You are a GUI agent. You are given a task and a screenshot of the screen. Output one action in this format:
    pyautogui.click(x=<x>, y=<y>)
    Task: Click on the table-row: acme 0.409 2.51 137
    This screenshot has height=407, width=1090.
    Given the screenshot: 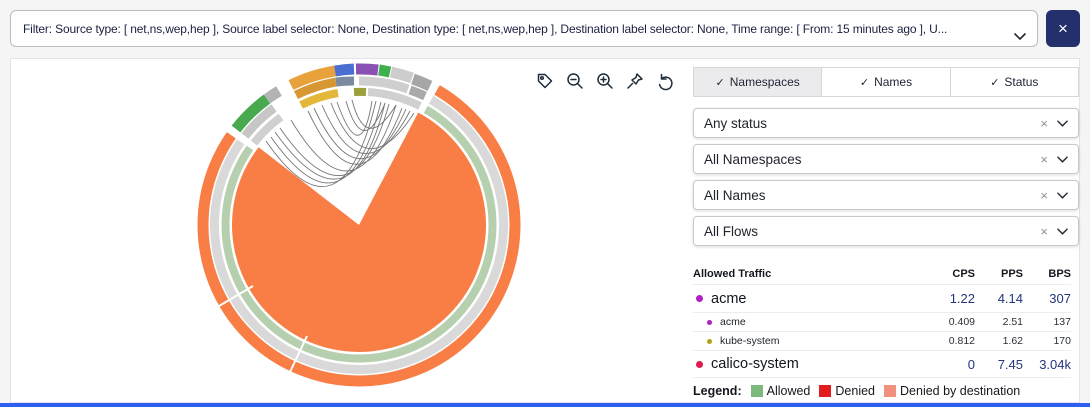 What is the action you would take?
    pyautogui.click(x=882, y=321)
    